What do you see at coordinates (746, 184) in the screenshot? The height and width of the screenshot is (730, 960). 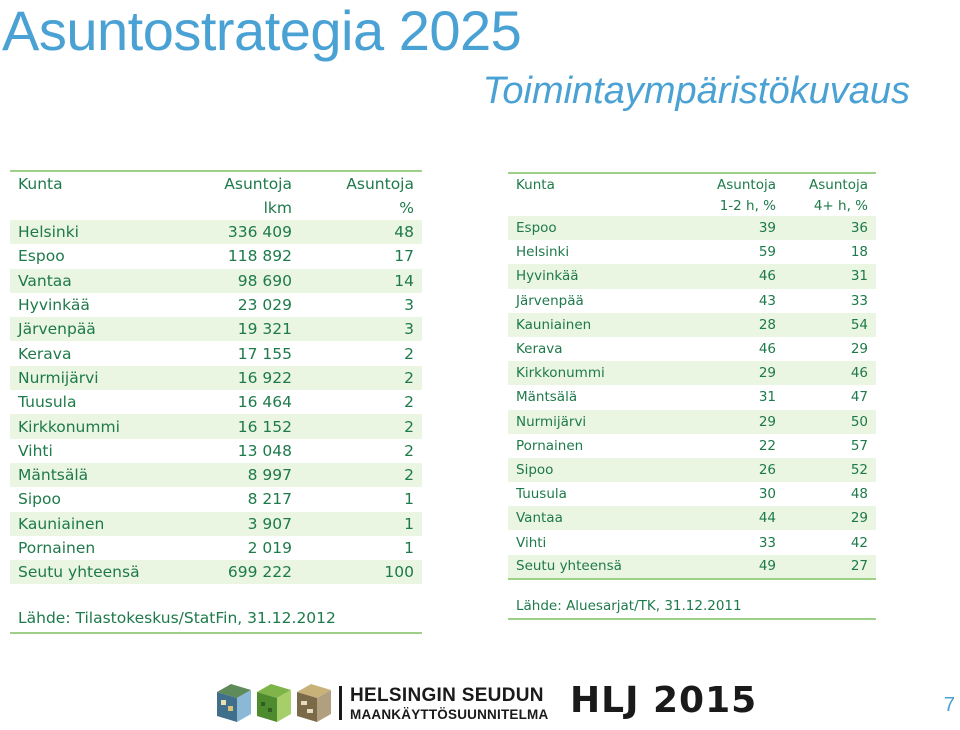 I see `header-small-line1: Asuntoja` at bounding box center [746, 184].